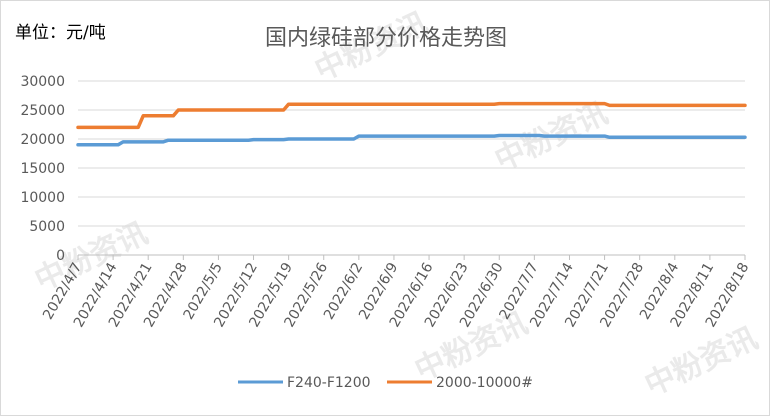  What do you see at coordinates (42, 111) in the screenshot?
I see `y-tick-label: 25000` at bounding box center [42, 111].